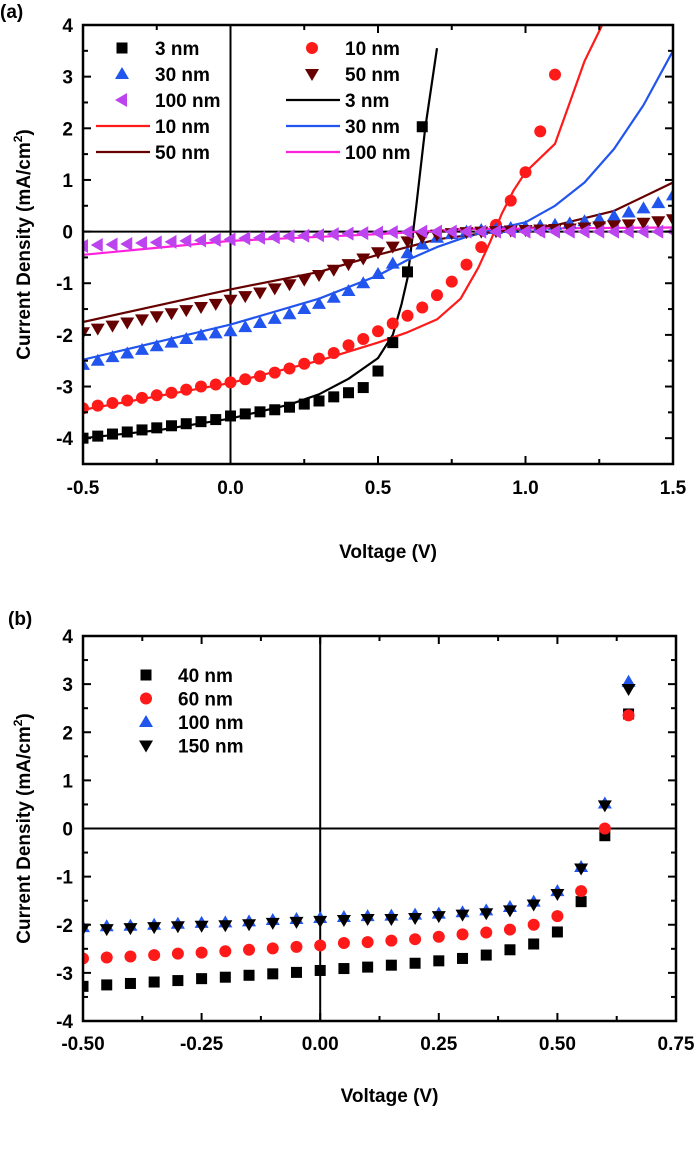  Describe the element at coordinates (210, 747) in the screenshot. I see `legend-label: 150 nm` at that location.